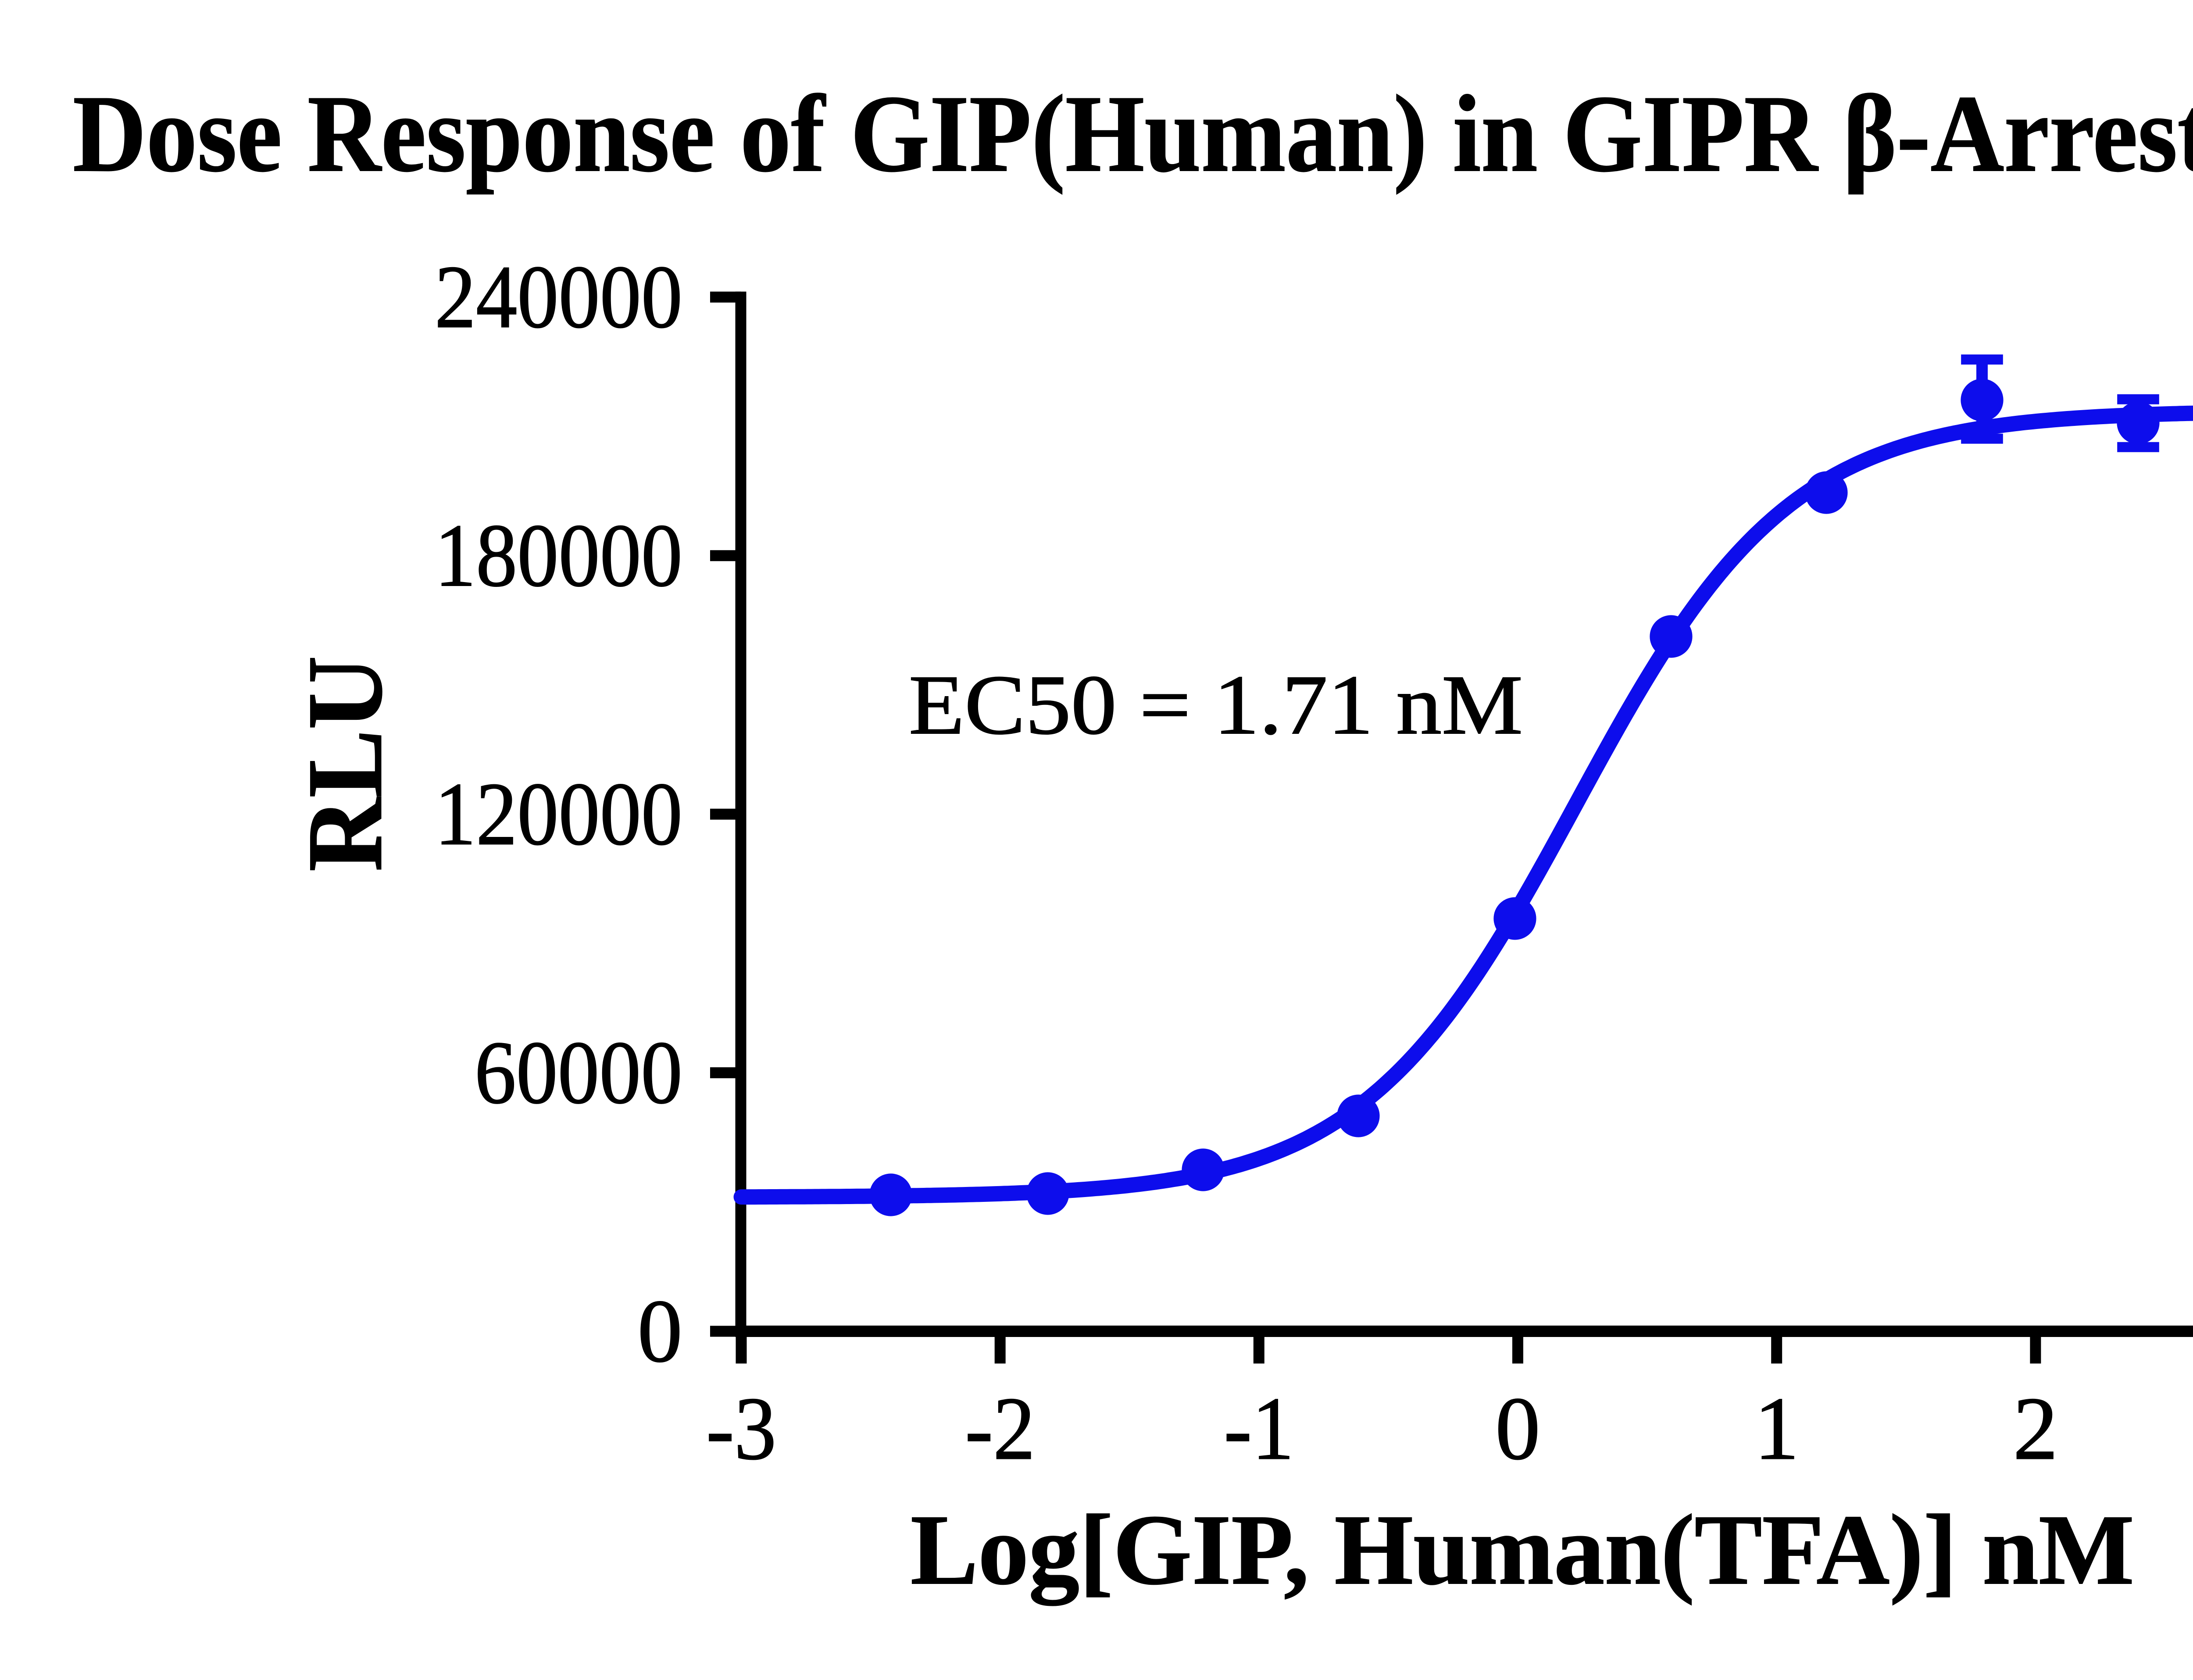  Describe the element at coordinates (345, 764) in the screenshot. I see `svg-text: RLU` at that location.